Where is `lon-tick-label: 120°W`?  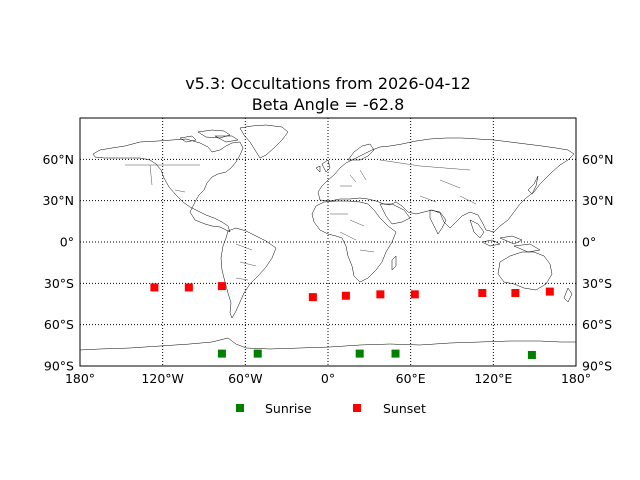
lon-tick-label: 120°W is located at coordinates (162, 378).